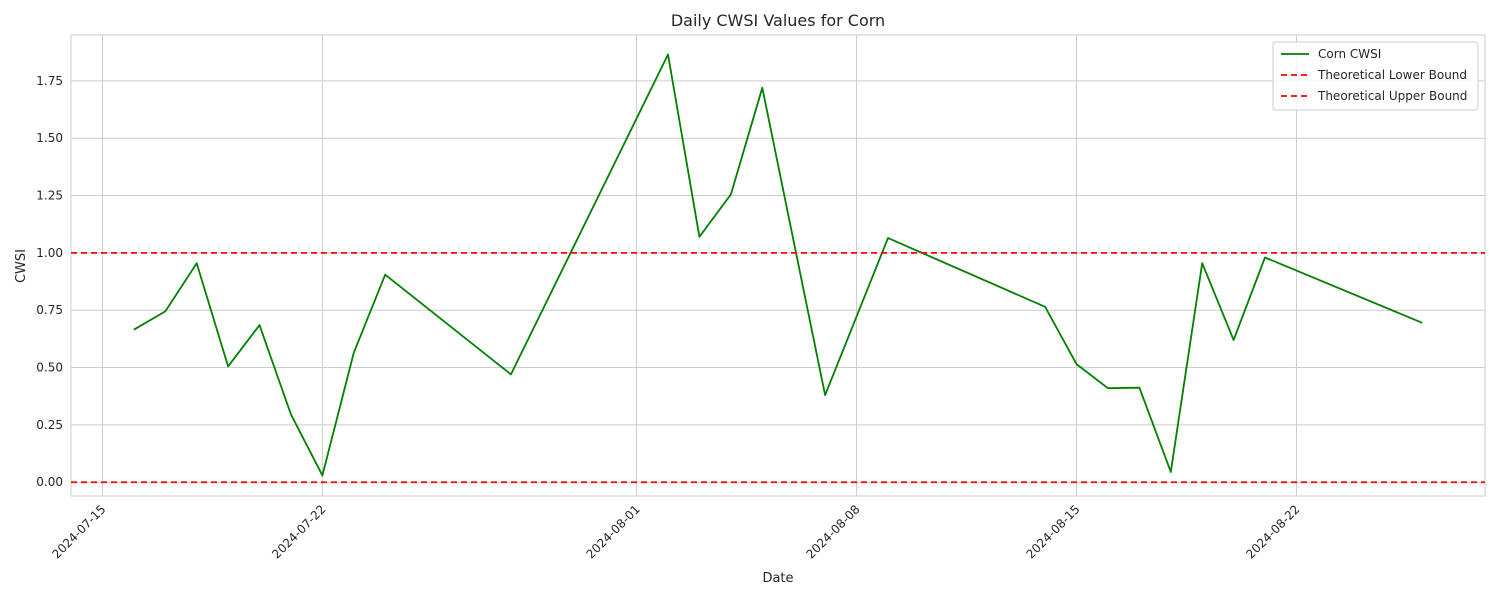 This screenshot has height=600, width=1500. I want to click on legend-entry: Theoretical Lower Bound, so click(1392, 75).